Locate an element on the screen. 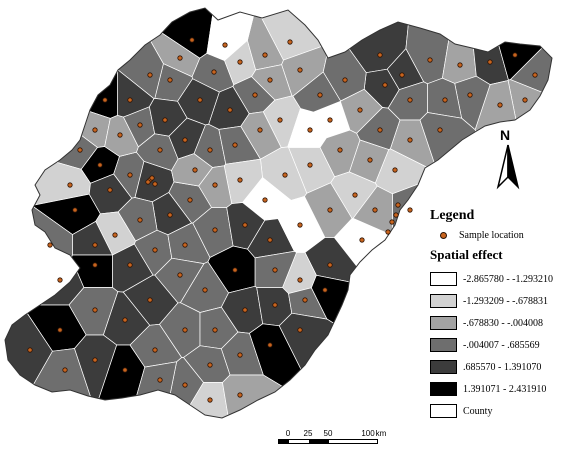 The height and width of the screenshot is (450, 567). scale-bar: 0 25 50 100 km is located at coordinates (333, 437).